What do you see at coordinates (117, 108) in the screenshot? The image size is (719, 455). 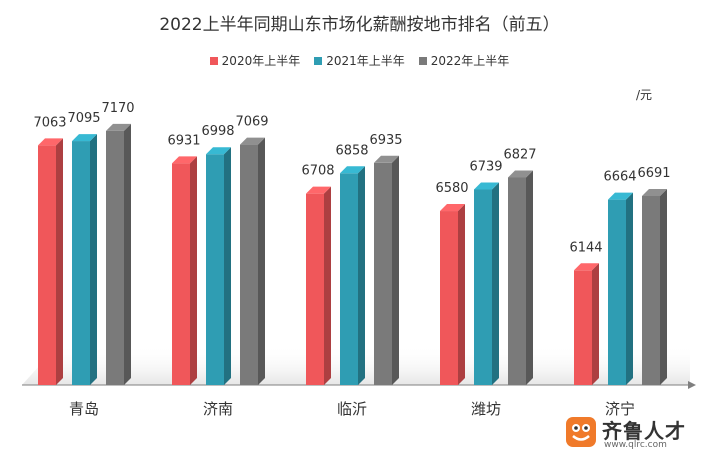 I see `data-label: 7170` at bounding box center [117, 108].